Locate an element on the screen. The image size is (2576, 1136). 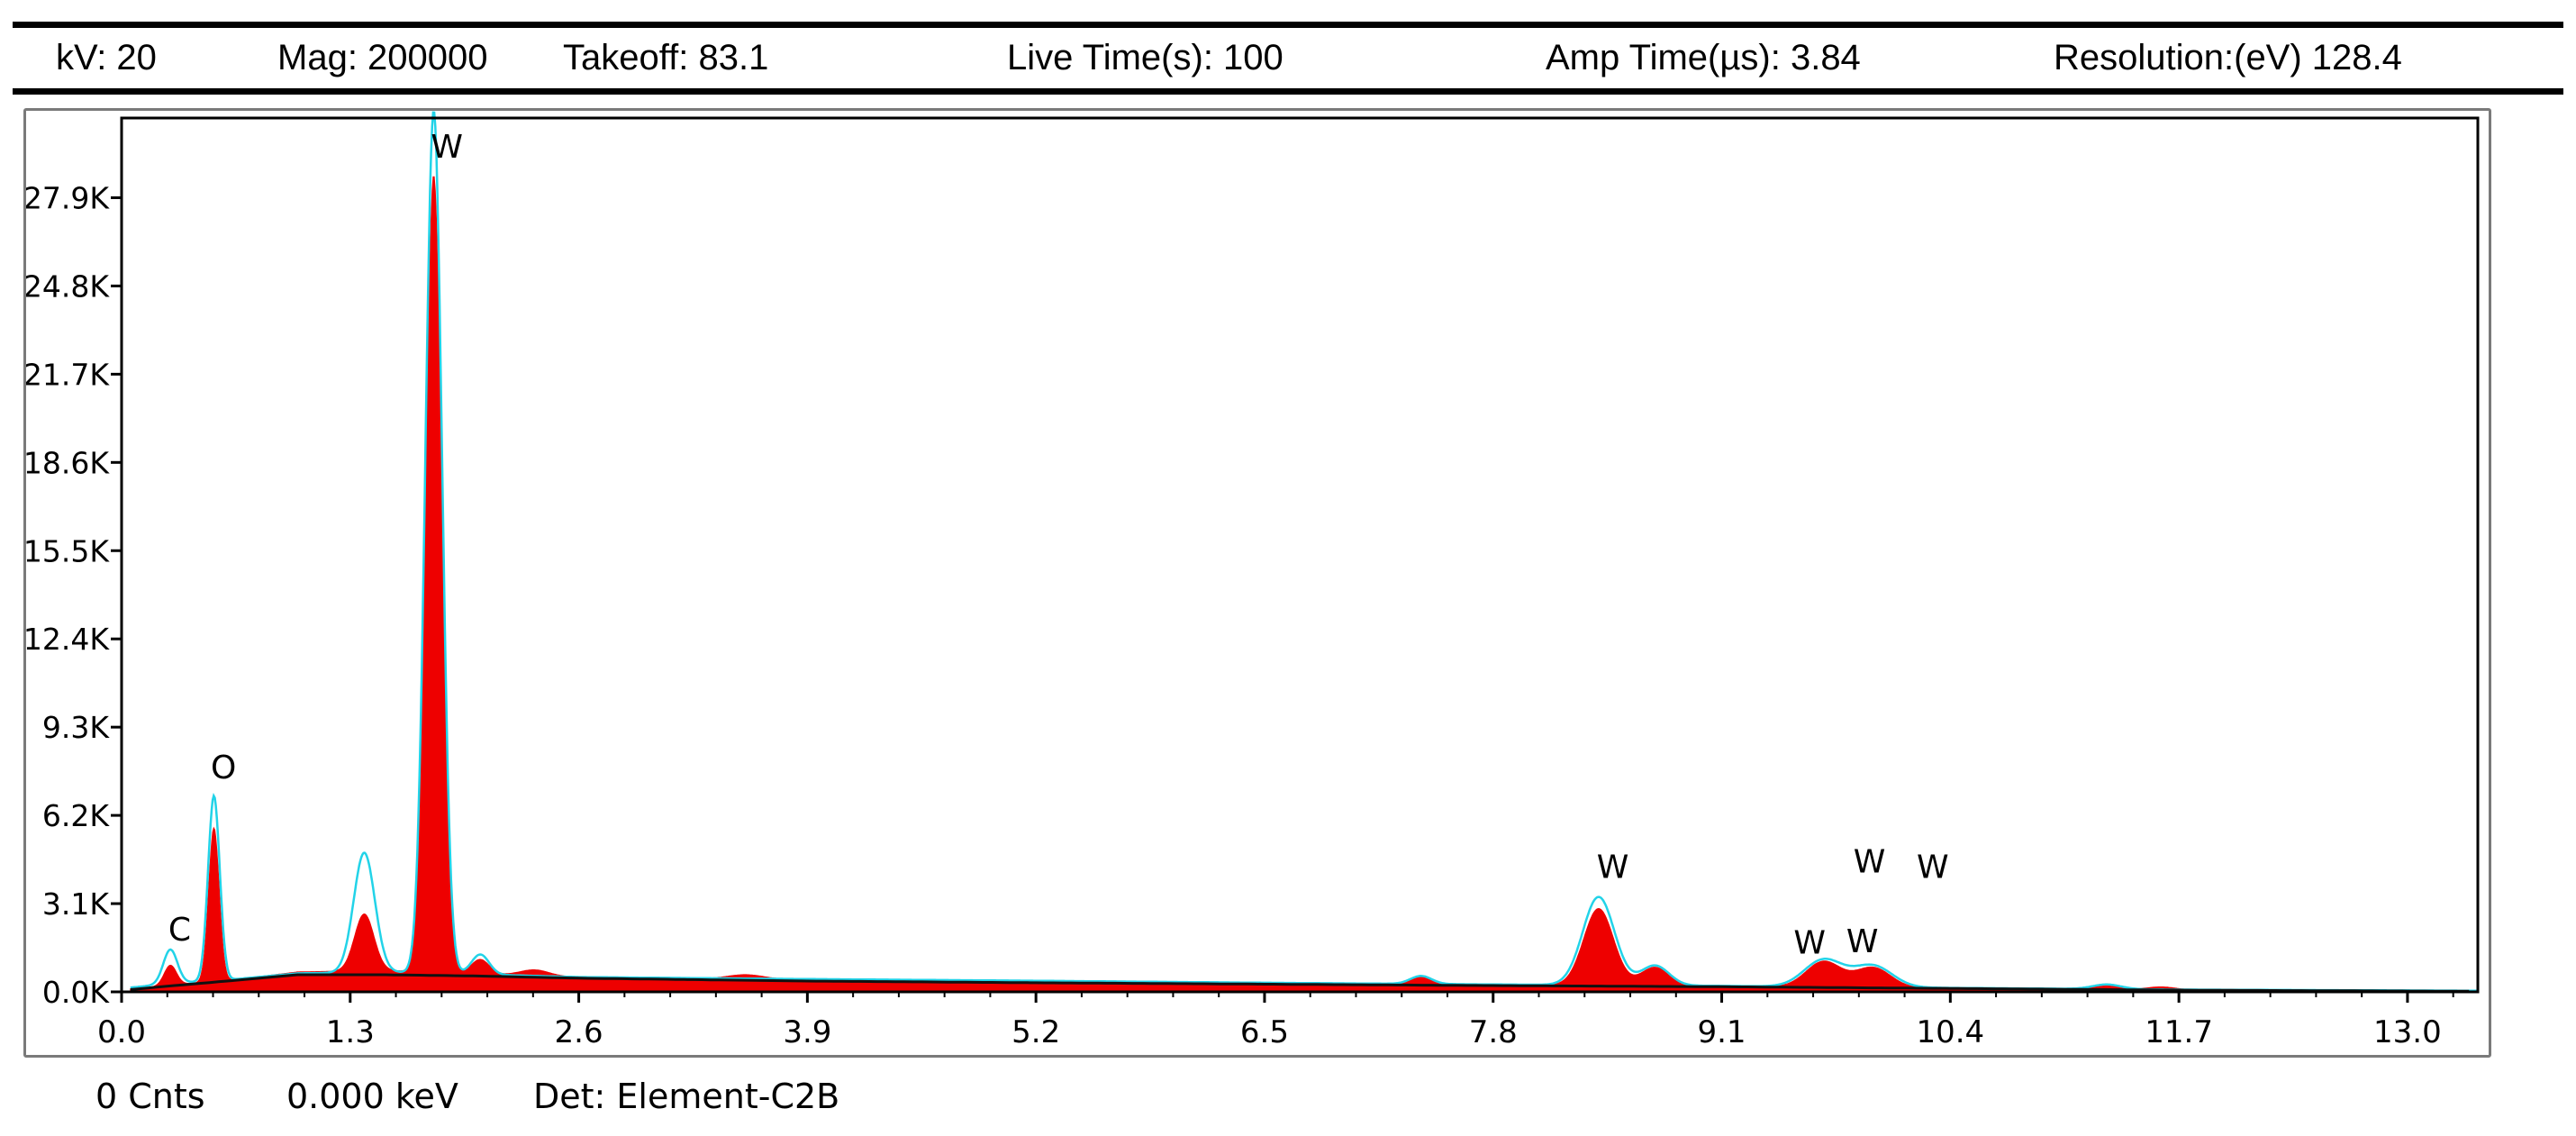
x-tick-label: 13.0 is located at coordinates (2407, 1032).